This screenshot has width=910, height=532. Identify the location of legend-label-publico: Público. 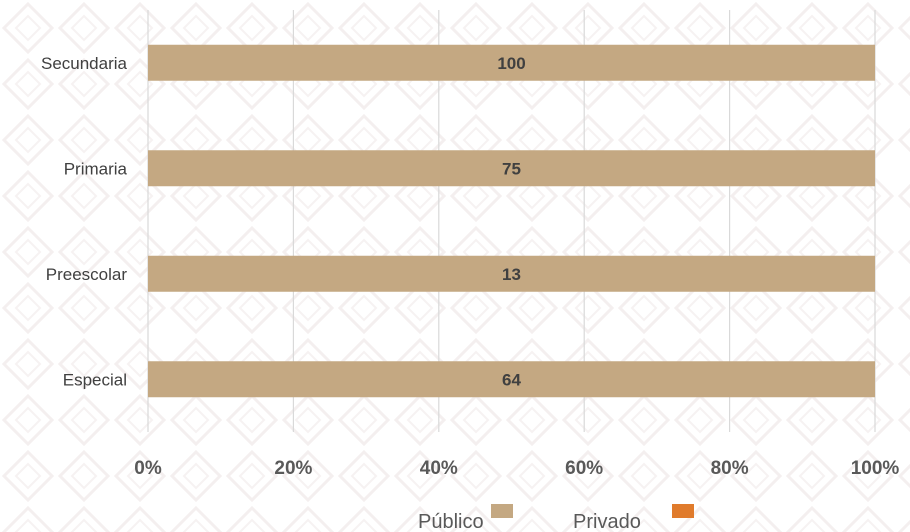
(451, 521).